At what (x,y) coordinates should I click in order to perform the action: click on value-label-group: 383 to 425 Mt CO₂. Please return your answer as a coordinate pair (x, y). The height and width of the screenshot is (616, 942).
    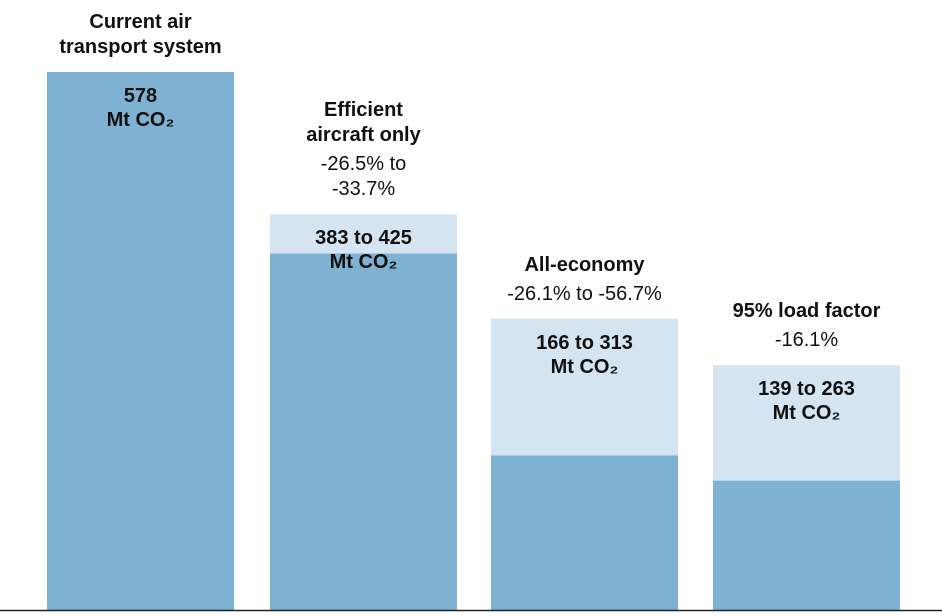
    Looking at the image, I should click on (363, 250).